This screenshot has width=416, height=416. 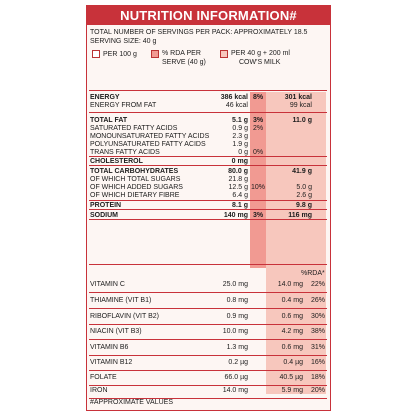 What do you see at coordinates (296, 180) in the screenshot?
I see `milk-column-bg` at bounding box center [296, 180].